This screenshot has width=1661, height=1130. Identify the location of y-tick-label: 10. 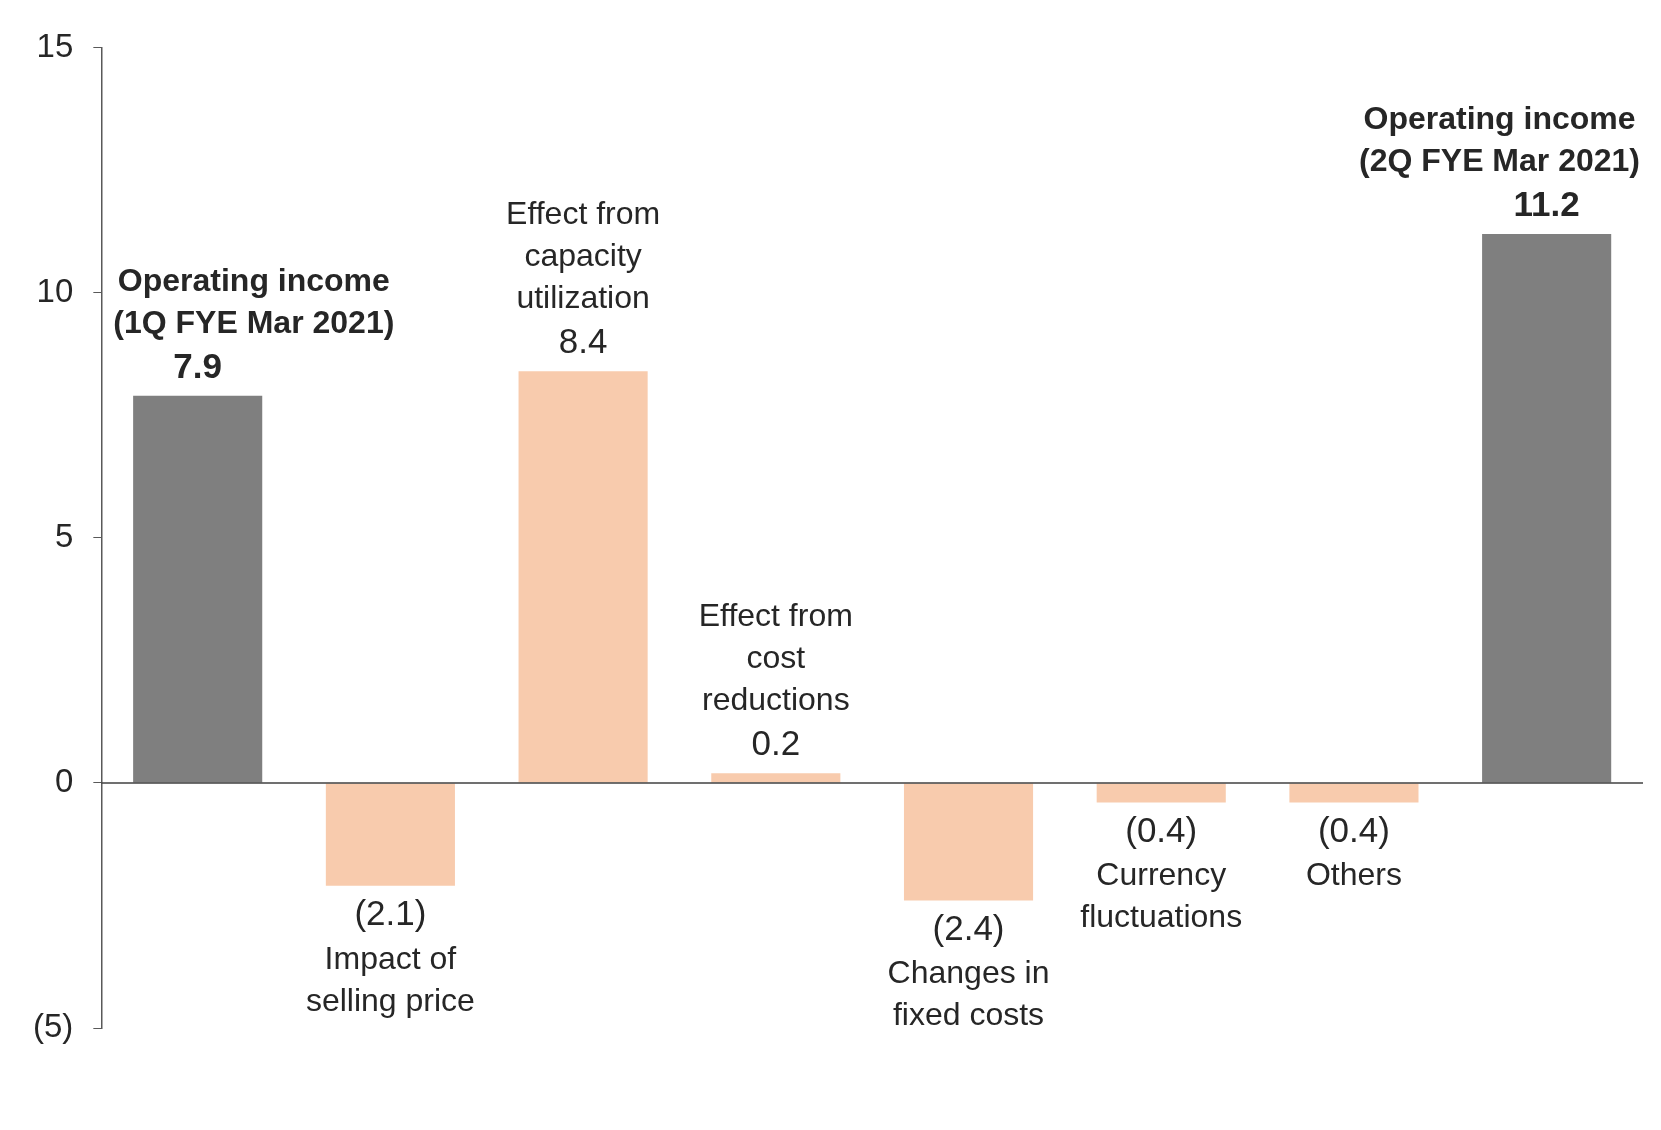
(55, 290).